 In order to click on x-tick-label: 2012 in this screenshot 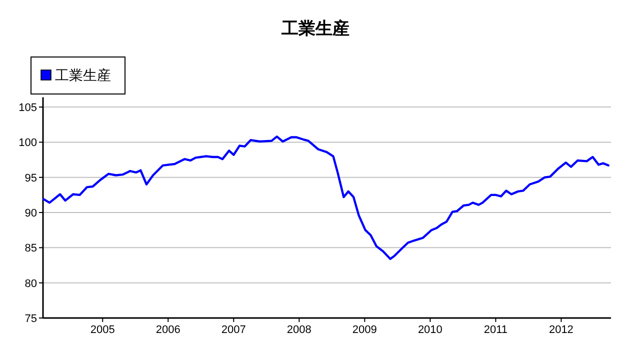, I will do `click(561, 330)`.